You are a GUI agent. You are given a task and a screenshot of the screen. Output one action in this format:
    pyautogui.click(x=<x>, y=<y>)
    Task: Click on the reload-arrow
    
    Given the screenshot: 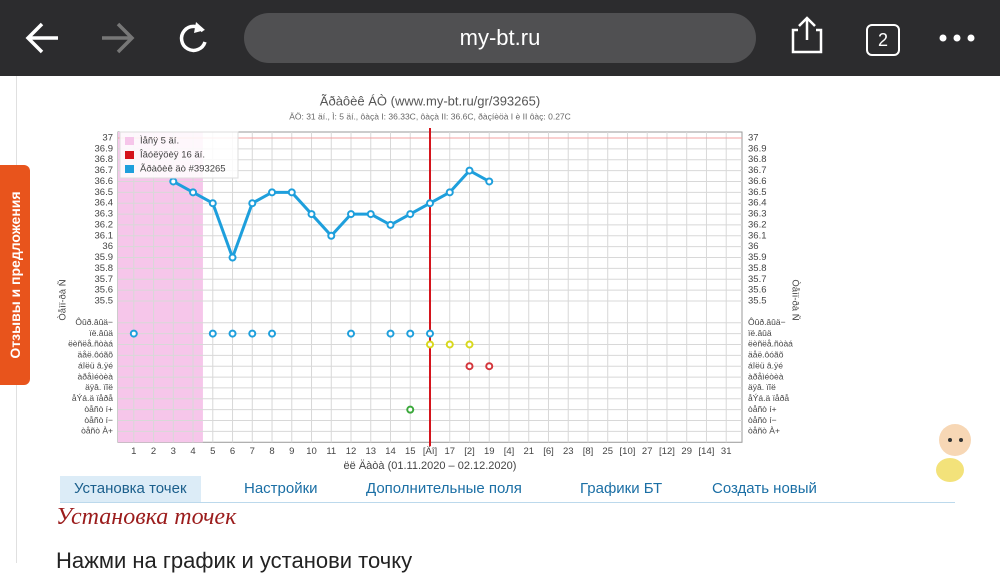 What is the action you would take?
    pyautogui.click(x=199, y=27)
    